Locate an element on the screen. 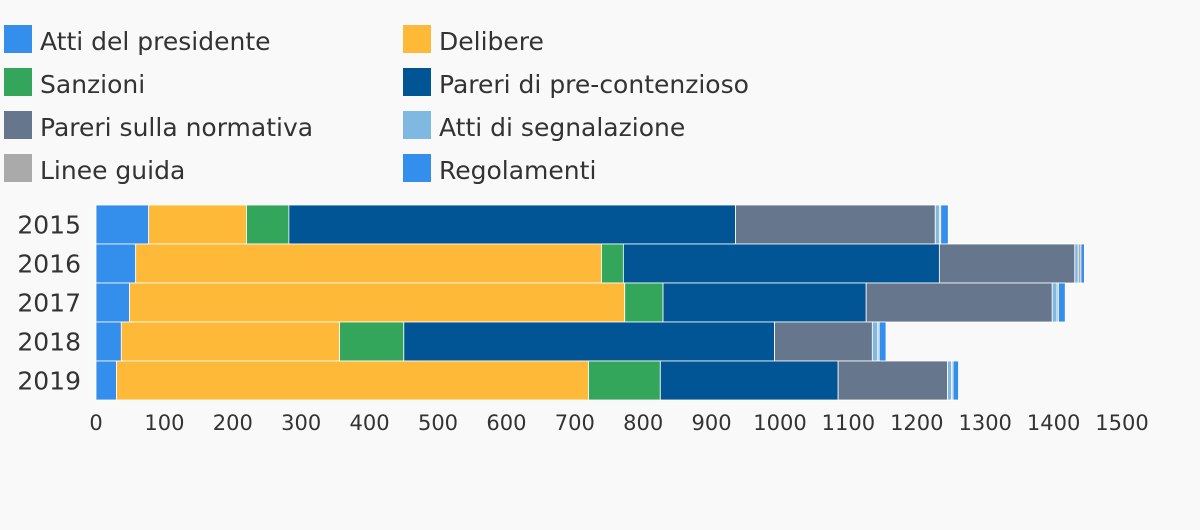 This screenshot has height=530, width=1200. bar-2016-linee-guida is located at coordinates (1079, 263).